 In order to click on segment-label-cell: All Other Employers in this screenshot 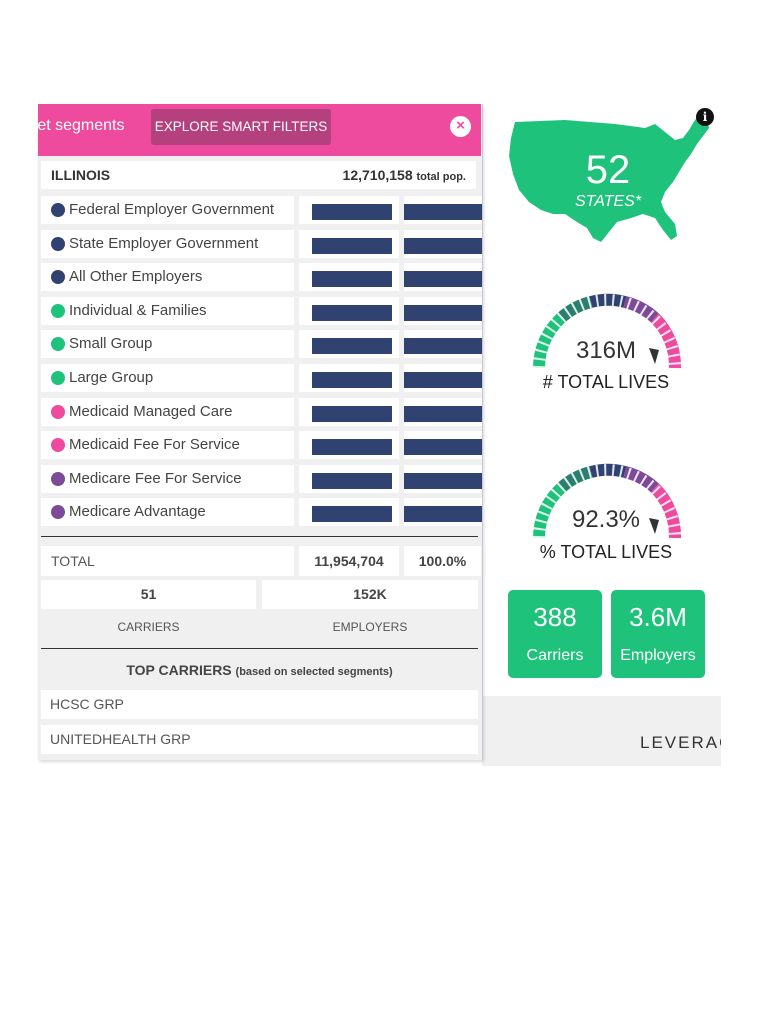, I will do `click(167, 277)`.